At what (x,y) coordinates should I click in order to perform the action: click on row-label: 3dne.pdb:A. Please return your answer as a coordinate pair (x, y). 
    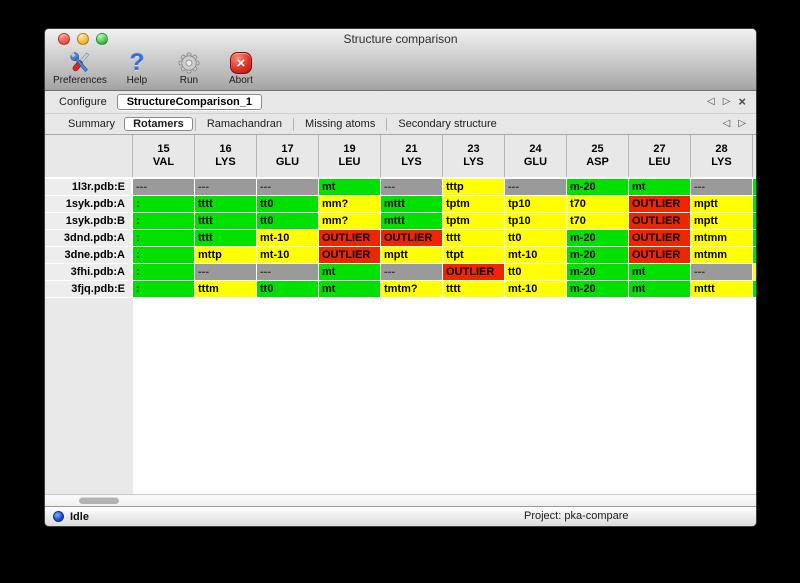
    Looking at the image, I should click on (89, 255).